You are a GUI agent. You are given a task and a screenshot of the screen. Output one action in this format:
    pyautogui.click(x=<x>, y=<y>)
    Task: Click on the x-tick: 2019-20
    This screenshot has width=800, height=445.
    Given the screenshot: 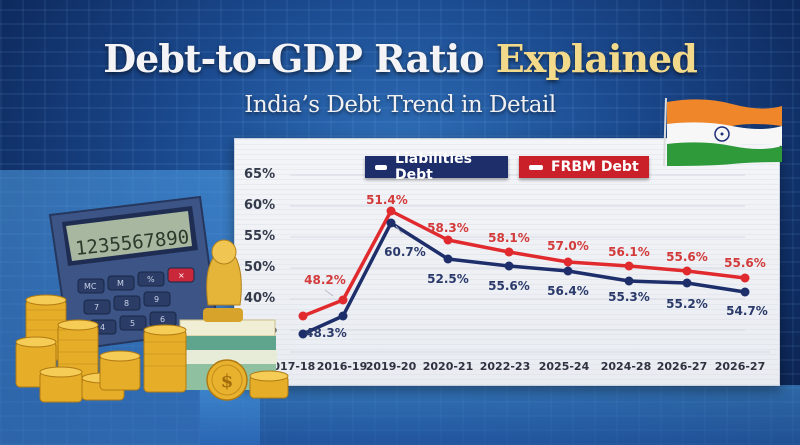 What is the action you would take?
    pyautogui.click(x=391, y=366)
    